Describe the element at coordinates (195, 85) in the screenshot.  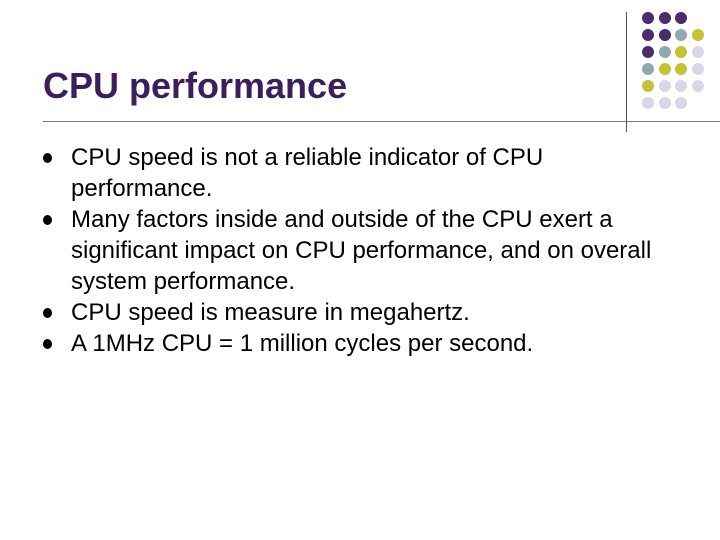
I see `slide-title: CPU performance` at that location.